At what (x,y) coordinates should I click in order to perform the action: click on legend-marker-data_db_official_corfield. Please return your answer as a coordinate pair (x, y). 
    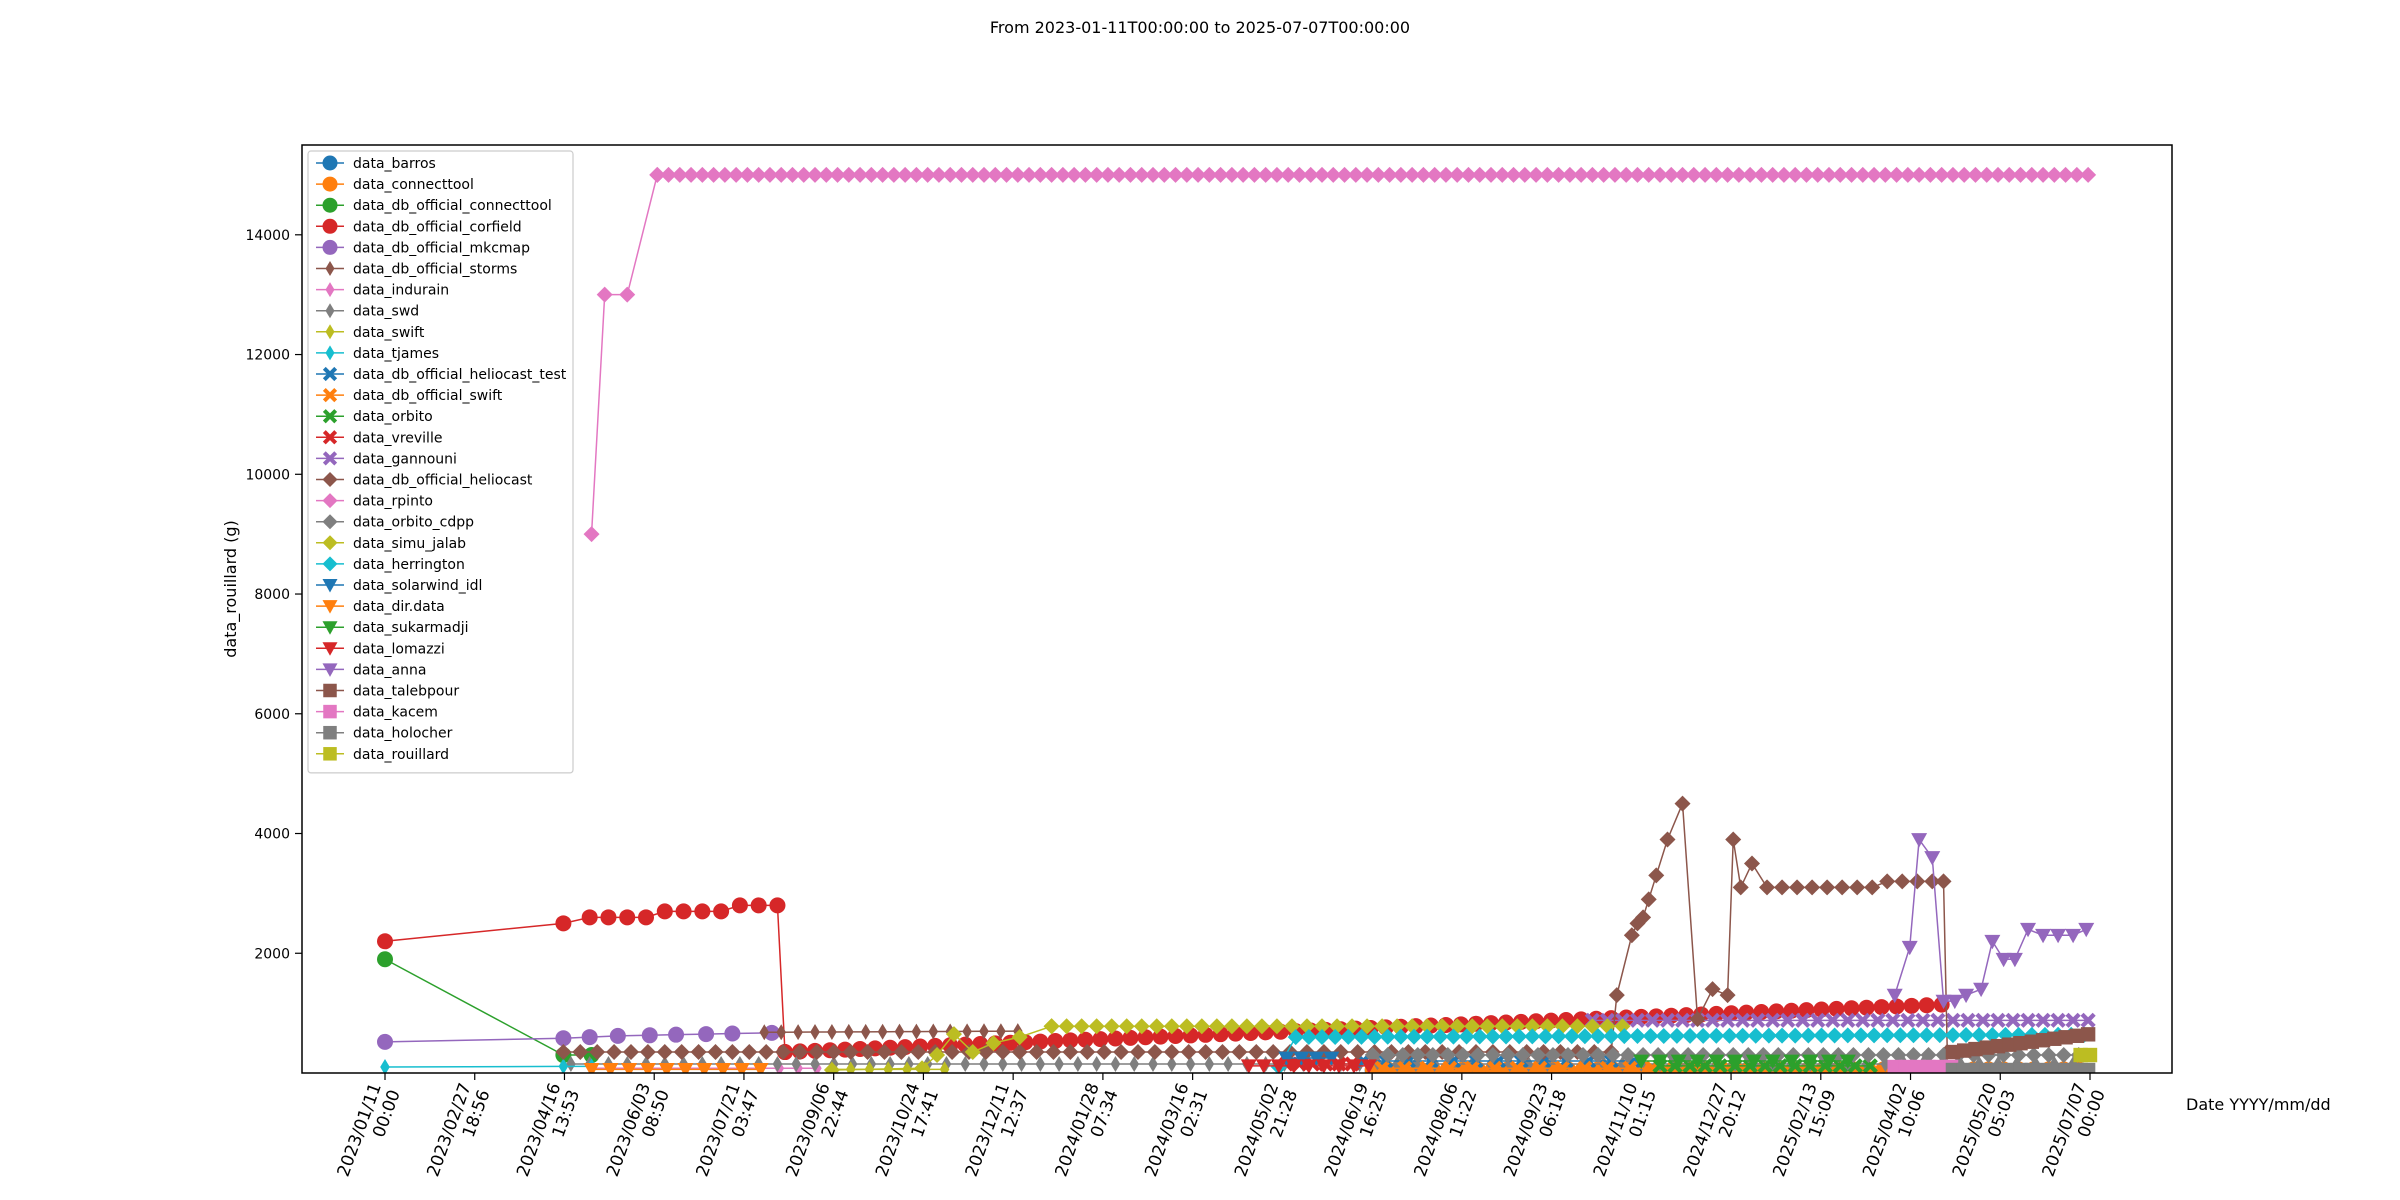
    Looking at the image, I should click on (330, 226).